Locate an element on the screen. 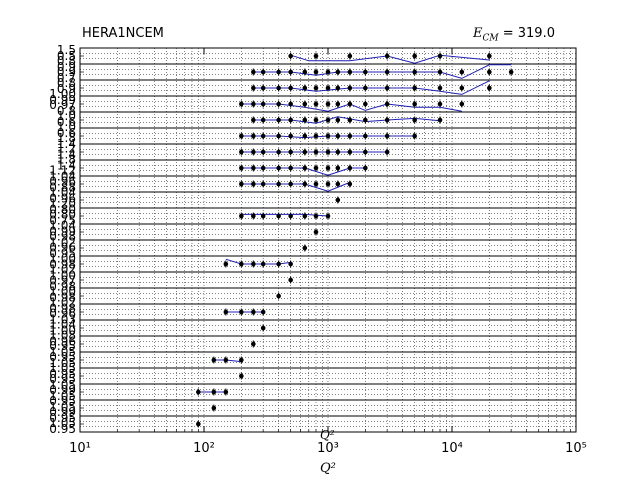 The height and width of the screenshot is (480, 640). x-tick-label: 10⁵ is located at coordinates (576, 448).